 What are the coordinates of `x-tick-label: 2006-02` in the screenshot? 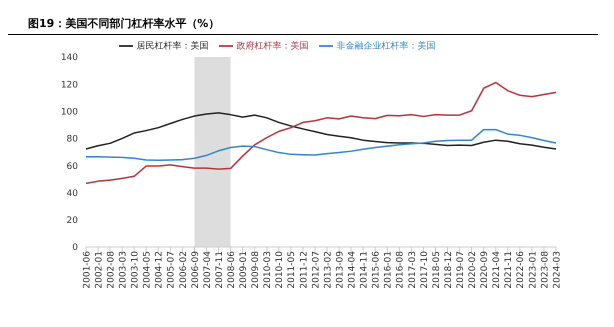 It's located at (183, 270).